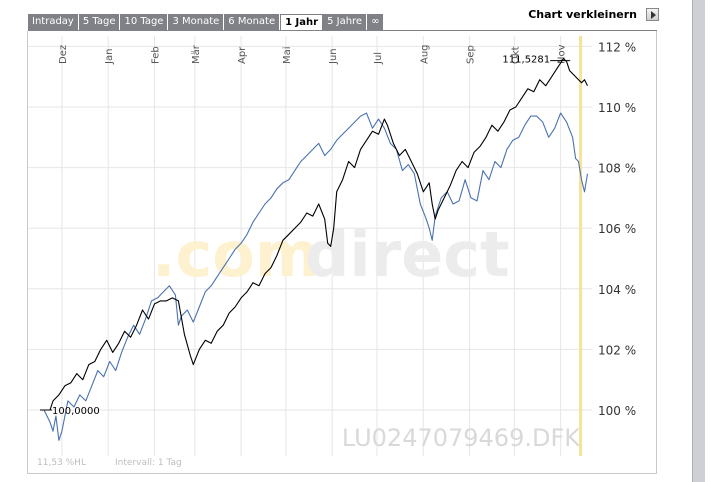 The image size is (723, 482). I want to click on y-axis-labels: 100 % 102 % 104 % 106 % 108 % 110 % 112 %, so click(617, 229).